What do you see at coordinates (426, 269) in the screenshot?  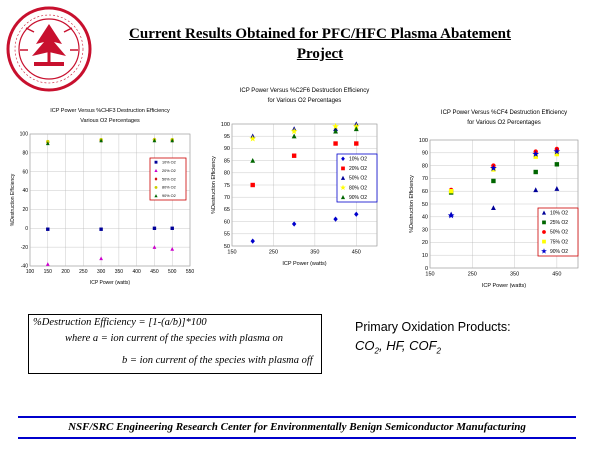 I see `y-tick-label: 0` at bounding box center [426, 269].